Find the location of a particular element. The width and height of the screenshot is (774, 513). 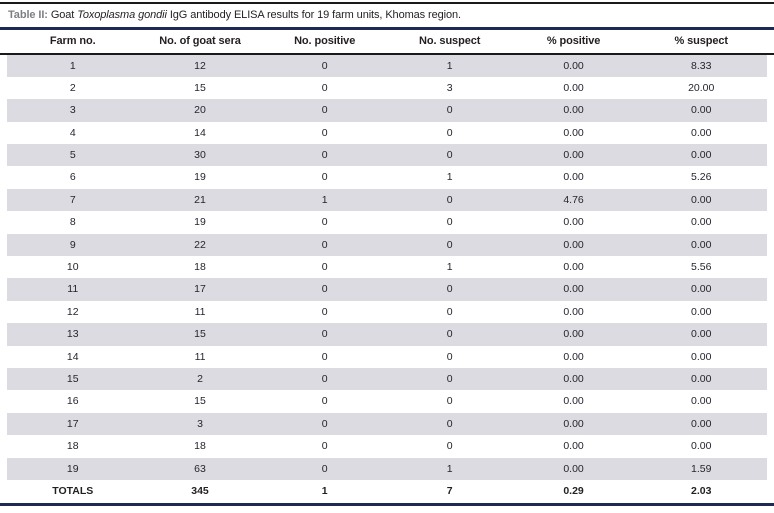

cell-farm-no: 9 is located at coordinates (72, 244).